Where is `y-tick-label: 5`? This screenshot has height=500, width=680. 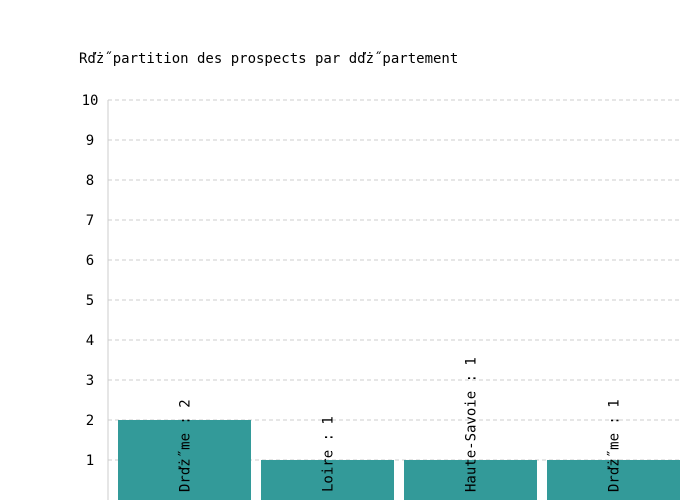
y-tick-label: 5 is located at coordinates (90, 301).